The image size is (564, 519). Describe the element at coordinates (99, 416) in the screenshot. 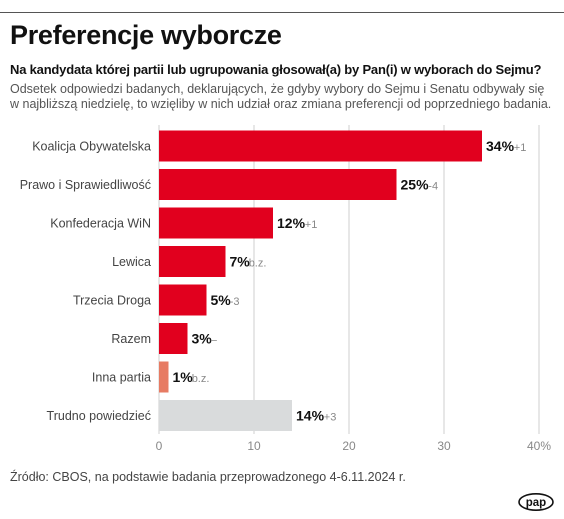

I see `category-label: Trudno powiedzieć` at that location.